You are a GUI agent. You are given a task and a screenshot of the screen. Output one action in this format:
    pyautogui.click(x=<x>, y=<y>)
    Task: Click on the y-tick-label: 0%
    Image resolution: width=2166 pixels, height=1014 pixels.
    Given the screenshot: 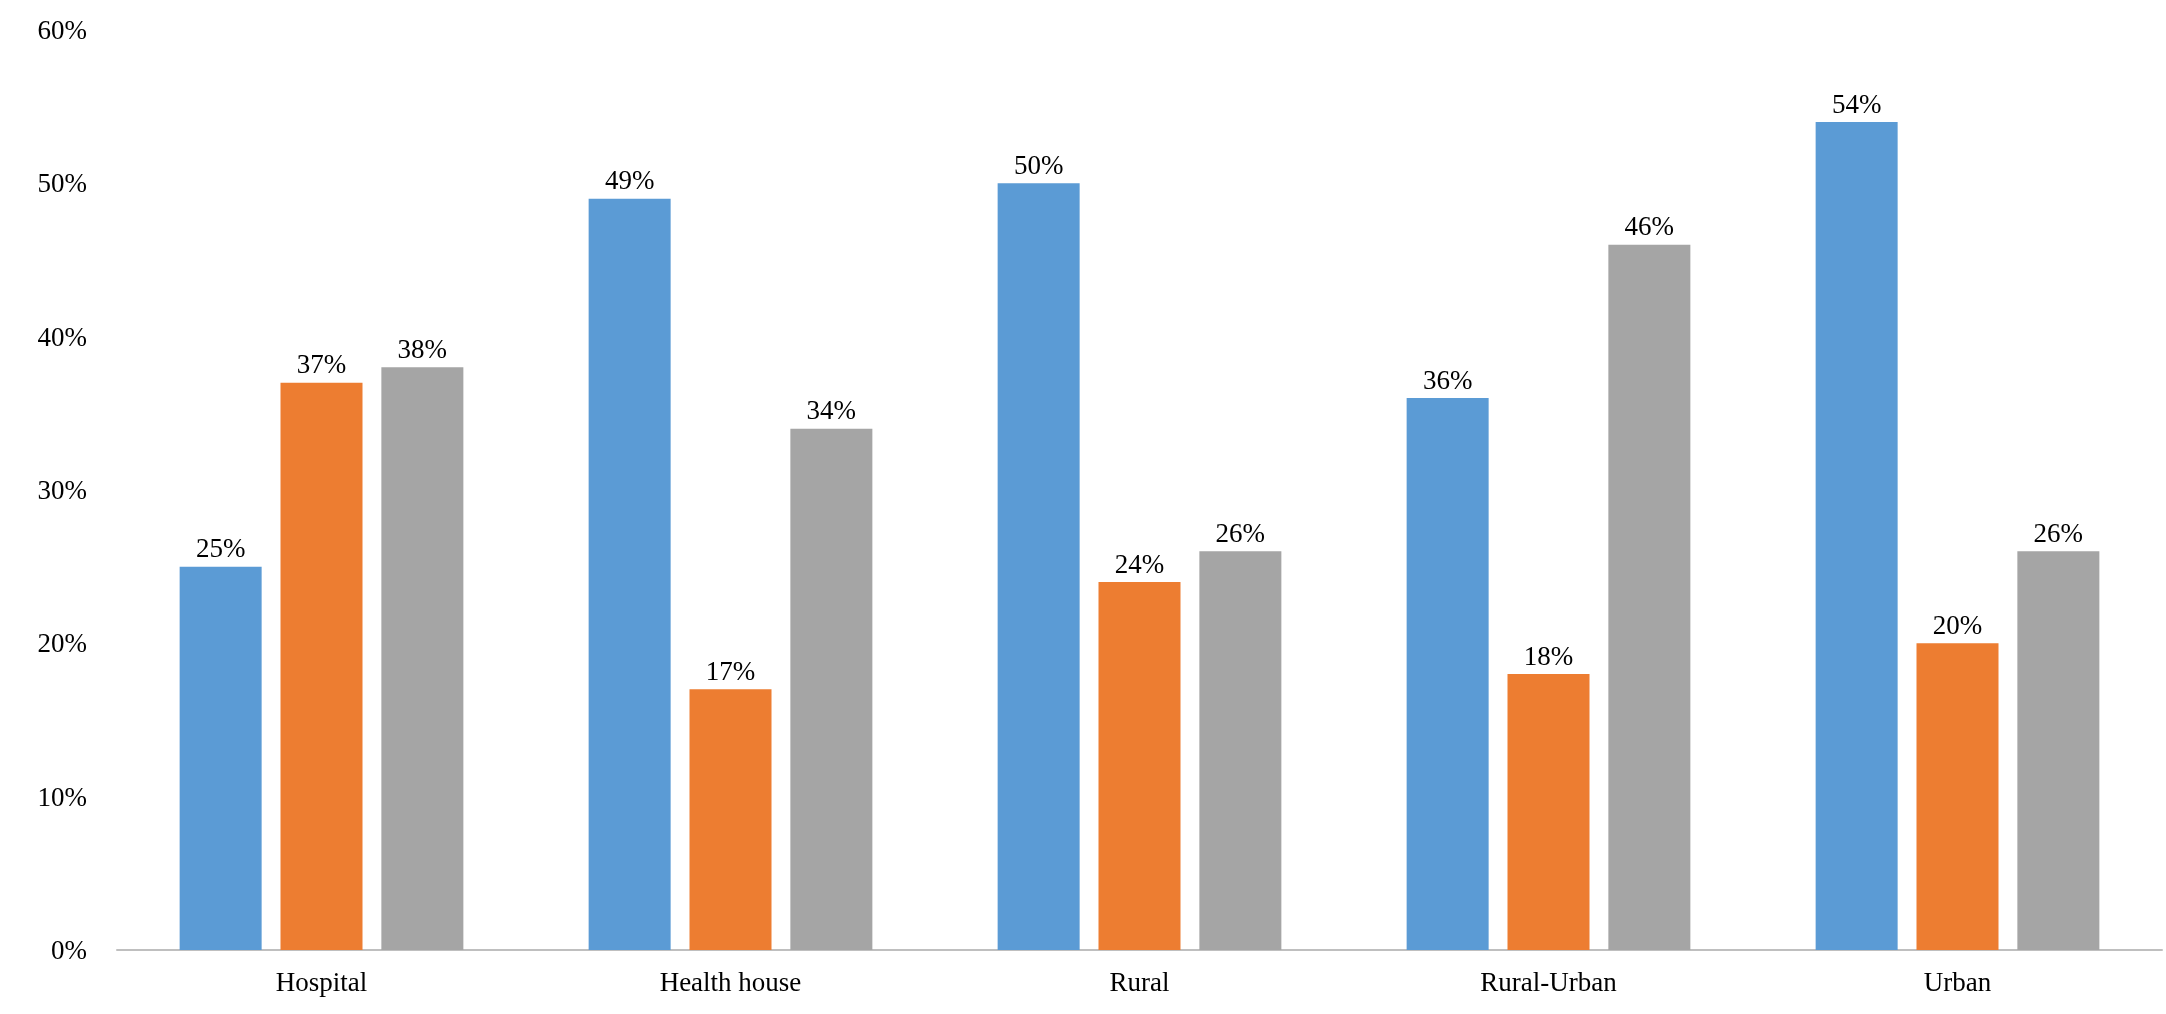 What is the action you would take?
    pyautogui.click(x=69, y=950)
    